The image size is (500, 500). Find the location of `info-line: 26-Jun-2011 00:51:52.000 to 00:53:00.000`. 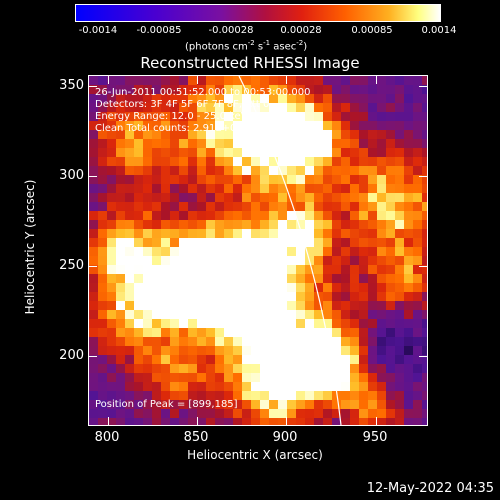

info-line: 26-Jun-2011 00:51:52.000 to 00:53:00.000 is located at coordinates (203, 92).